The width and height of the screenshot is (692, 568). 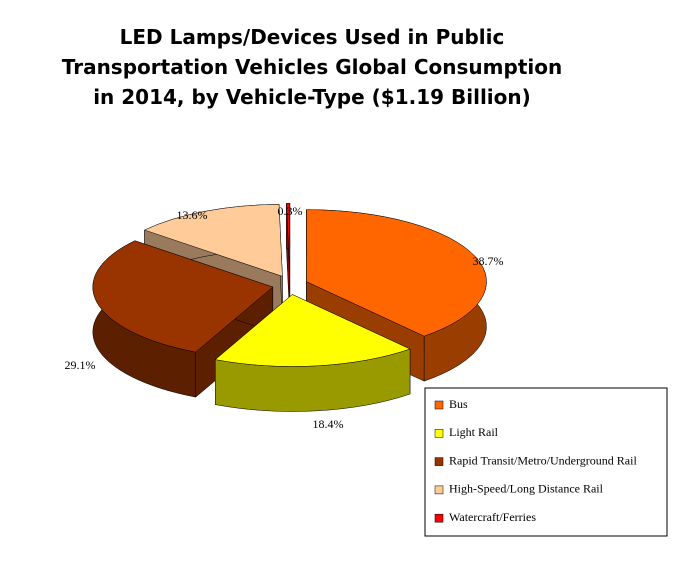 I want to click on legend-label: Bus, so click(x=458, y=404).